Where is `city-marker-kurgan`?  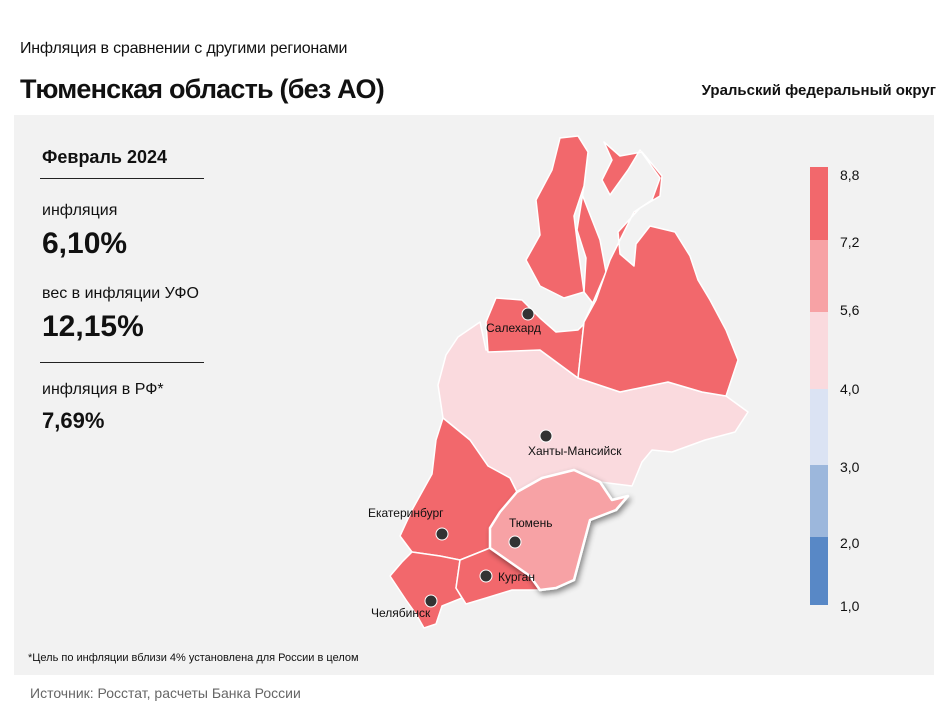
city-marker-kurgan is located at coordinates (486, 576).